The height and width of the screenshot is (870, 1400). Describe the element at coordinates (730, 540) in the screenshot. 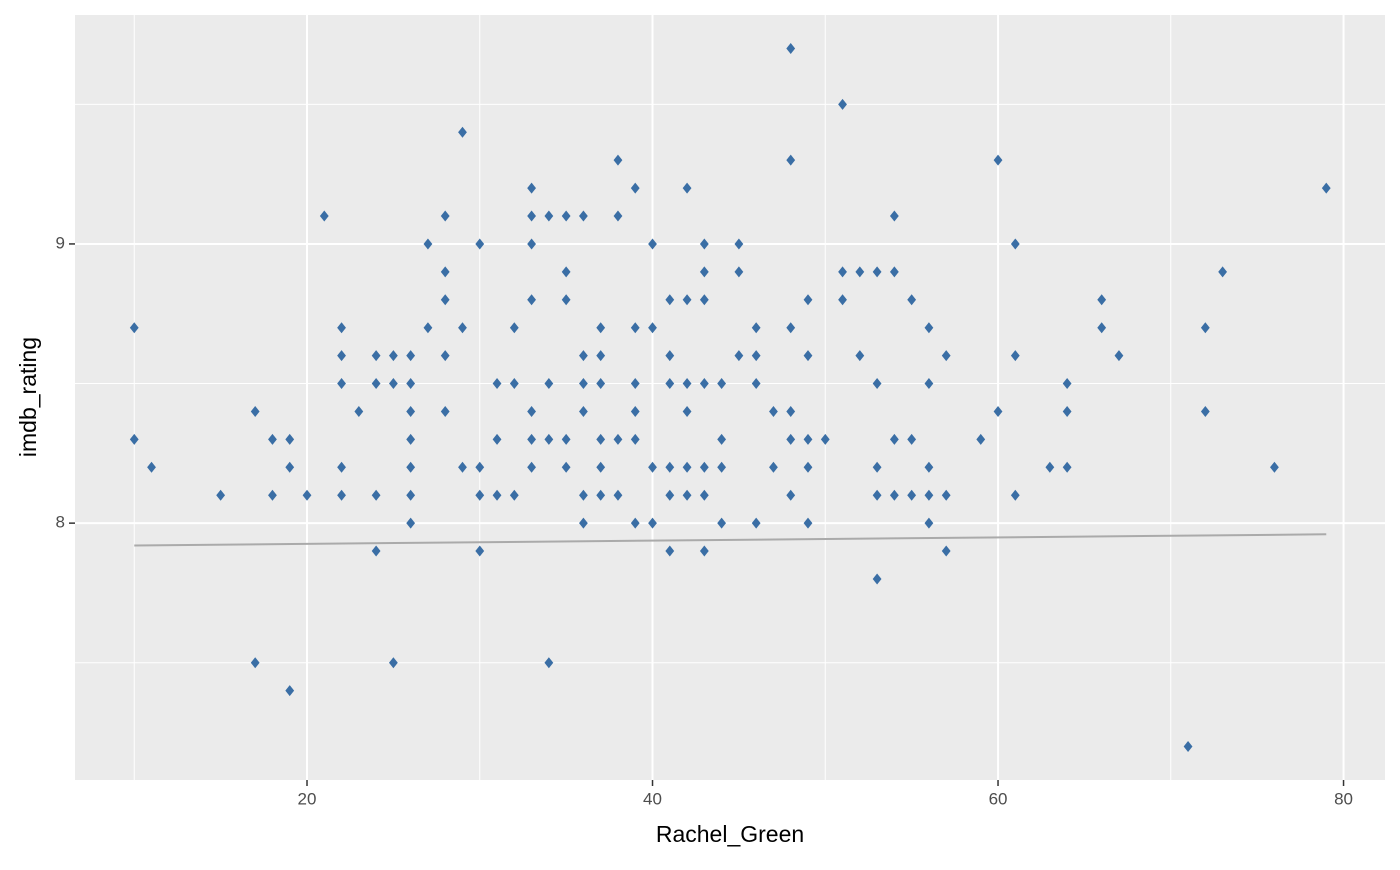

I see `trend-line` at that location.